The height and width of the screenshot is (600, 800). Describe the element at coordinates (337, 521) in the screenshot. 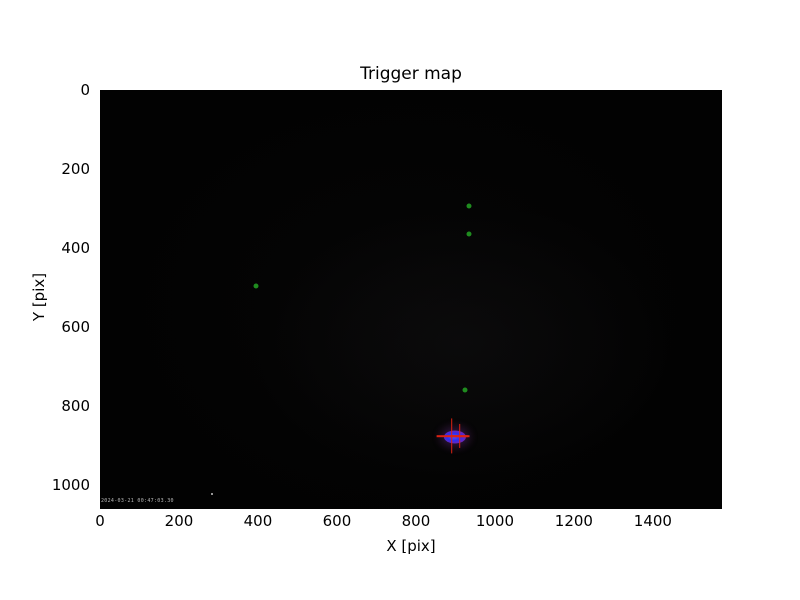

I see `x-tick-label: 600` at that location.